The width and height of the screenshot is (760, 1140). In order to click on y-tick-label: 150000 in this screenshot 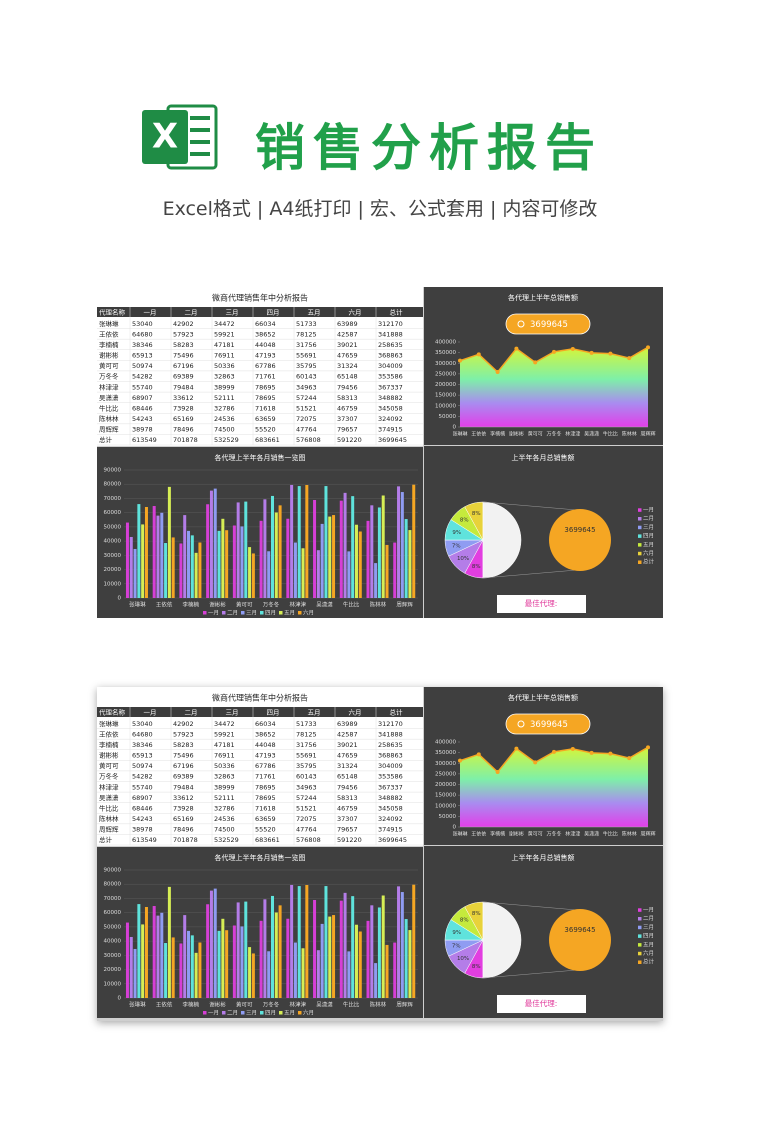, I will do `click(445, 396)`.